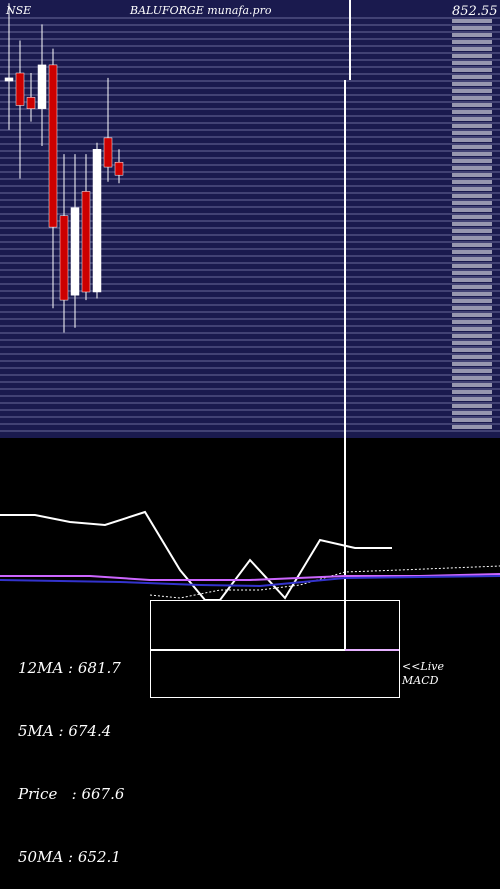  What do you see at coordinates (71, 794) in the screenshot?
I see `price-stat: Price : 667.6` at bounding box center [71, 794].